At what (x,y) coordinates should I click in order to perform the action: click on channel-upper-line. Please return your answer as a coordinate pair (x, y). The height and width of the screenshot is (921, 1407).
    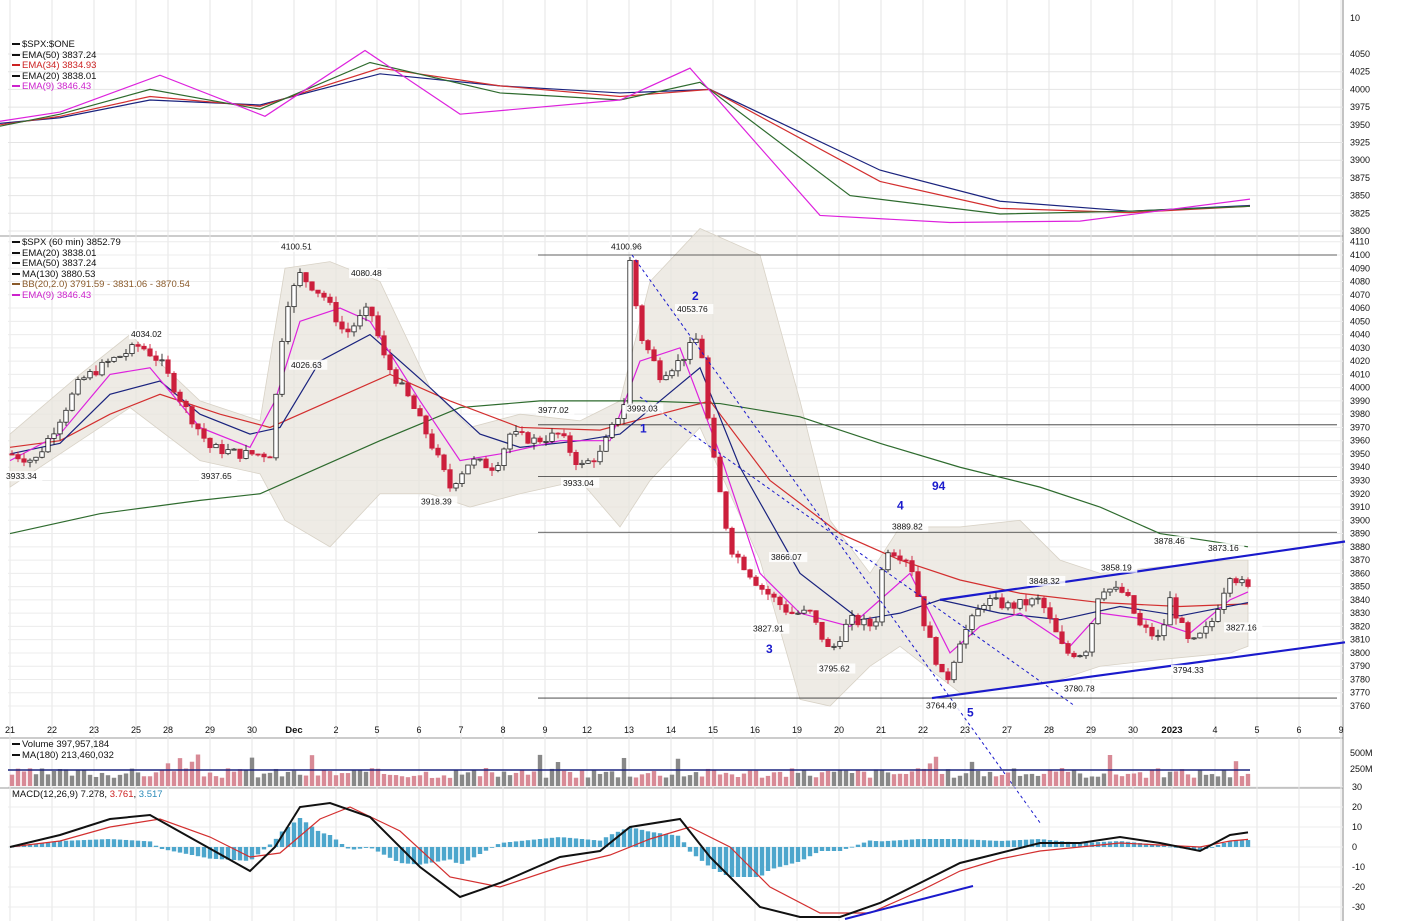
    Looking at the image, I should click on (1142, 570).